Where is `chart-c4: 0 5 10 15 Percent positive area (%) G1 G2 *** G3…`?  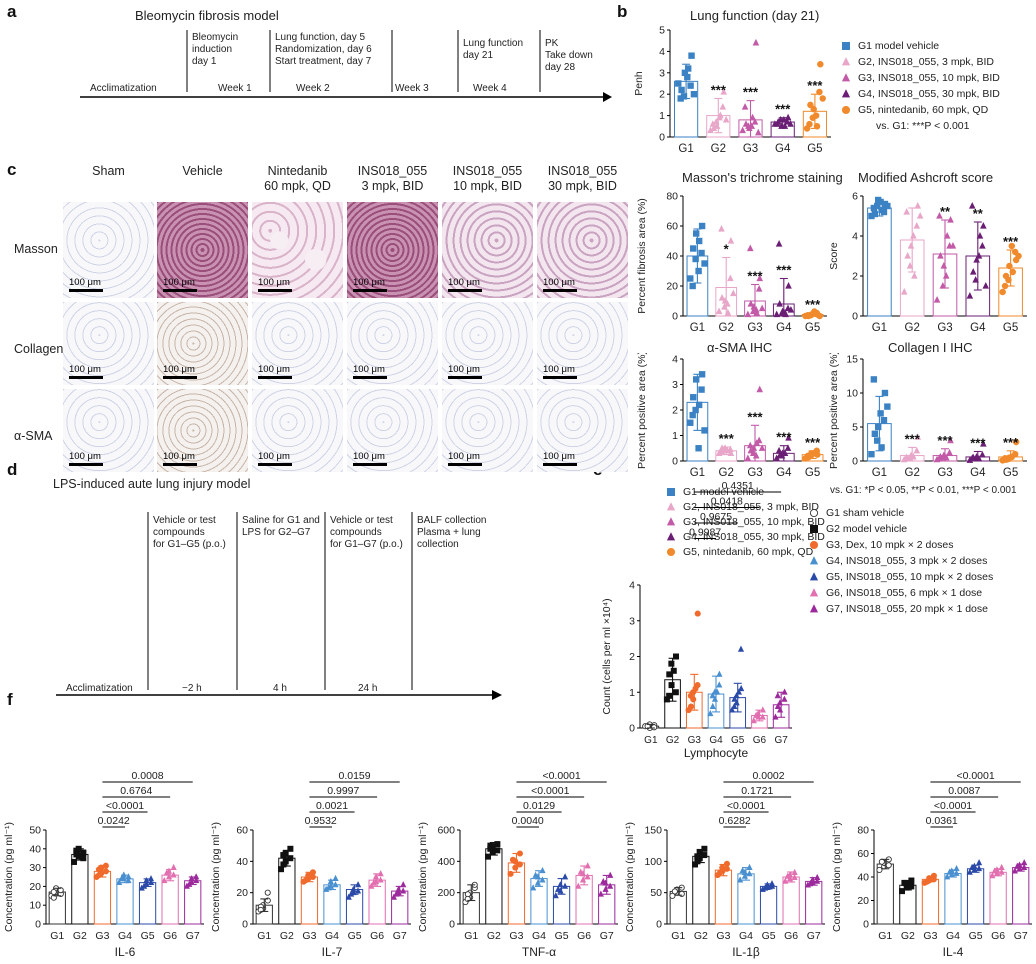 chart-c4: 0 5 10 15 Percent positive area (%) G1 G2 *** G3… is located at coordinates (927, 416).